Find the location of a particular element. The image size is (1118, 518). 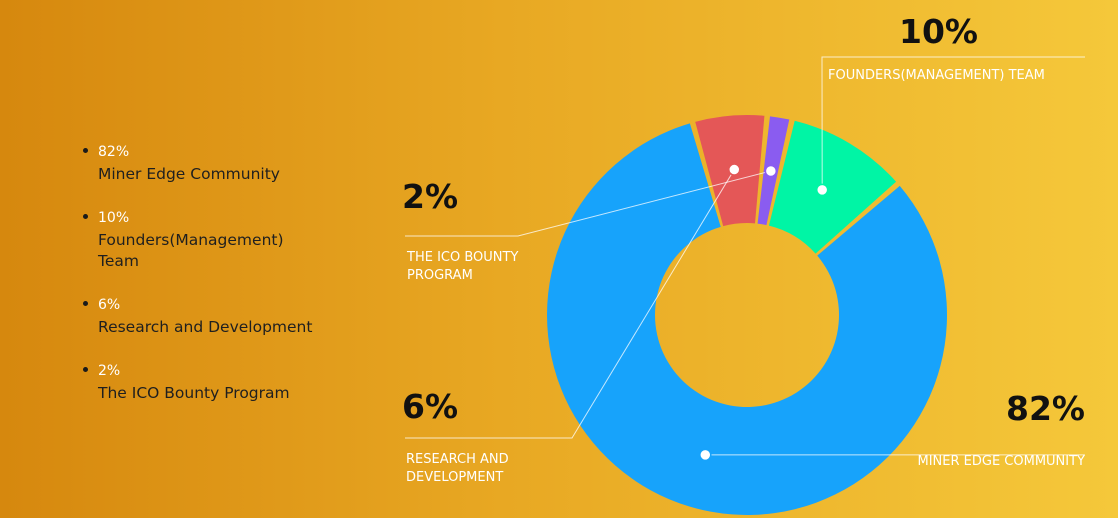

category-label: MINER EDGE COMMUNITY is located at coordinates (1002, 461).